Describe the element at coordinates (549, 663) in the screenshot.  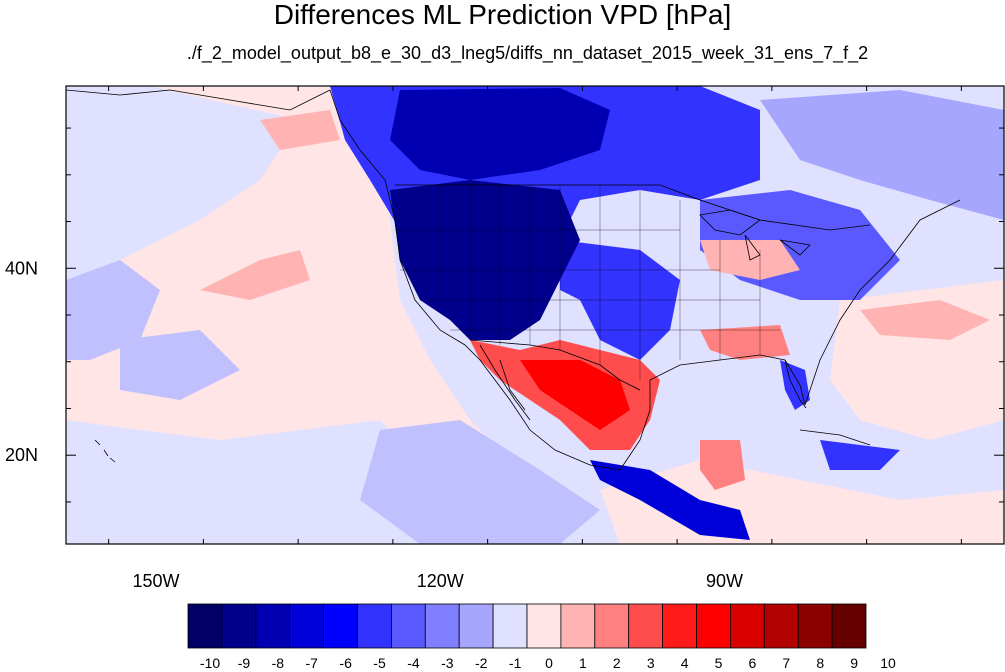
I see `colorbar-label: 0` at that location.